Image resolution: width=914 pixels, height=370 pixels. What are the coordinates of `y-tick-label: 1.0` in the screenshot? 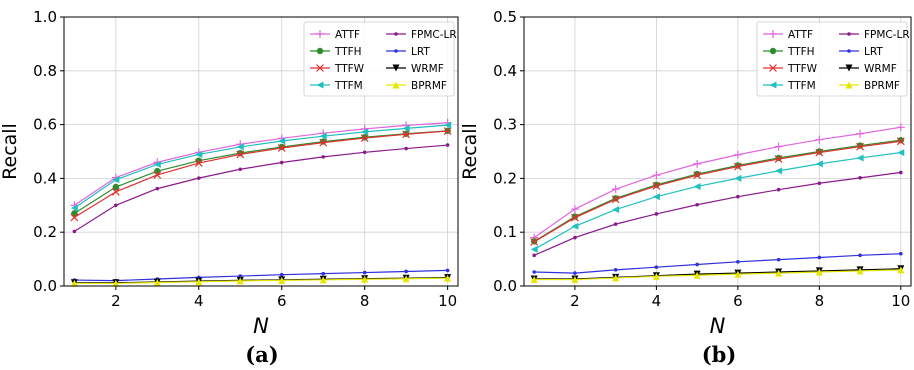 It's located at (45, 17).